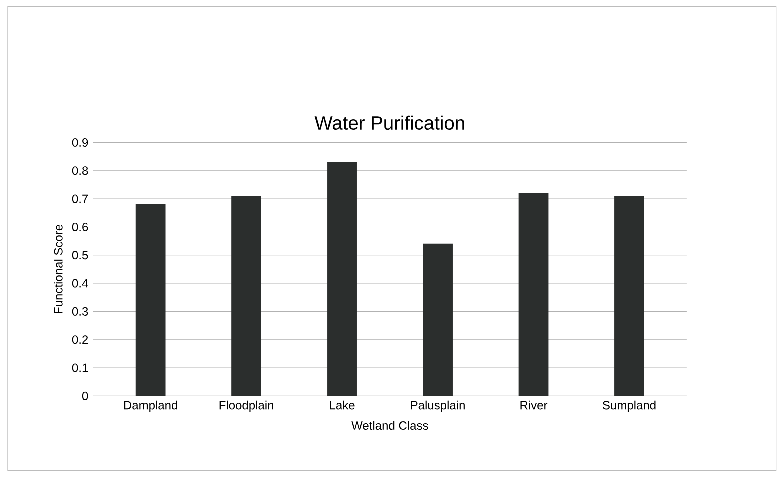  I want to click on y-tick-label: 0.1, so click(80, 368).